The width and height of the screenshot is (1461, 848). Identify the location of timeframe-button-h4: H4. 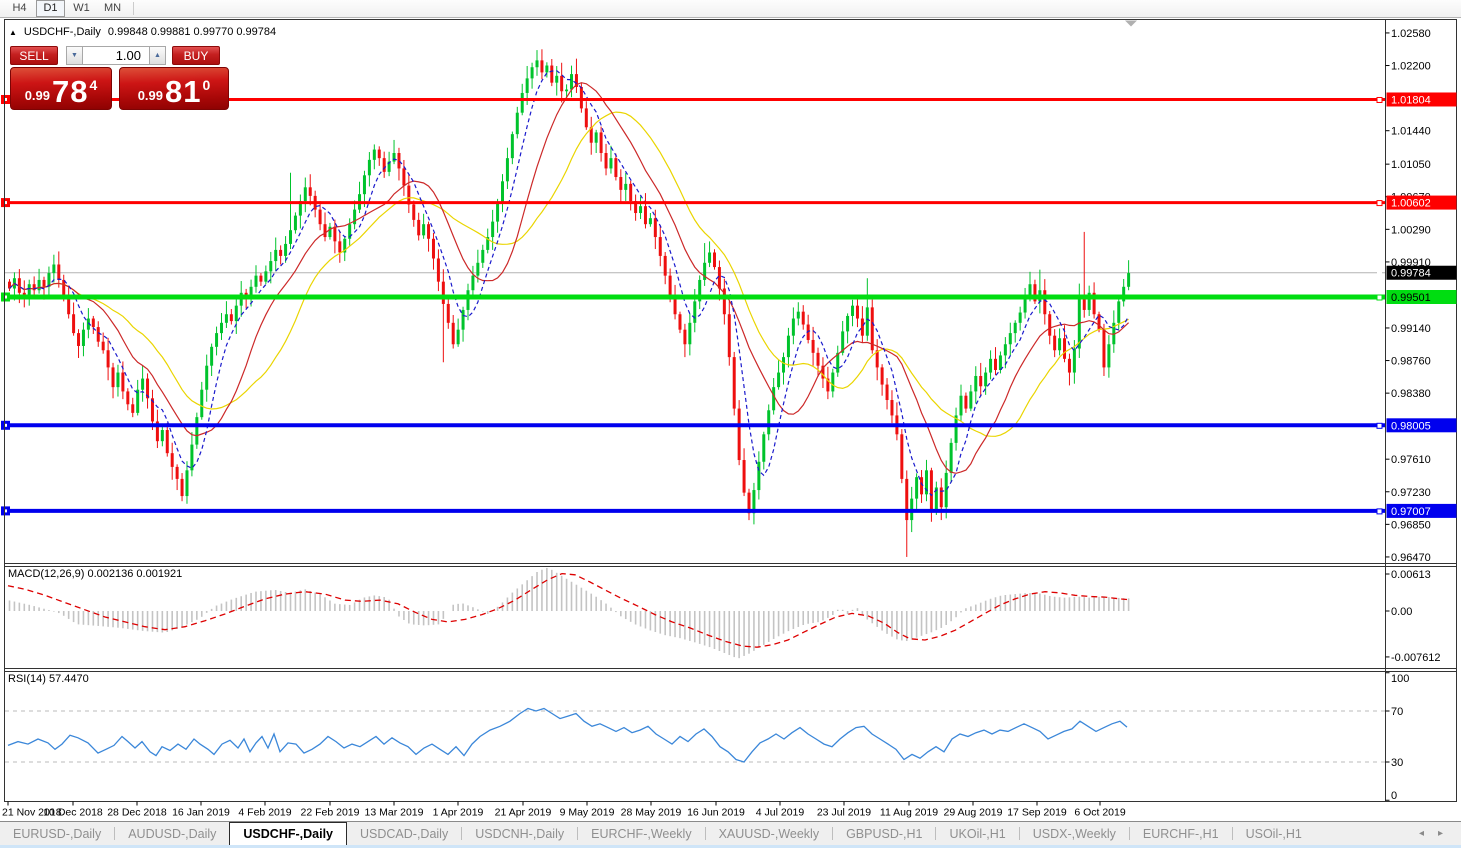
(19, 8).